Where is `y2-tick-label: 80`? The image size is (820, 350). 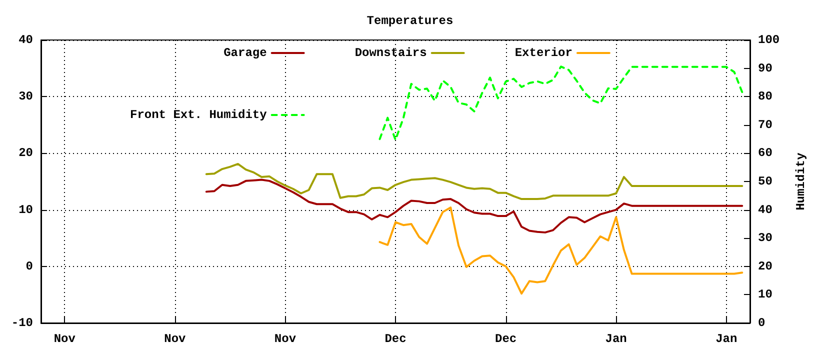 y2-tick-label: 80 is located at coordinates (765, 97).